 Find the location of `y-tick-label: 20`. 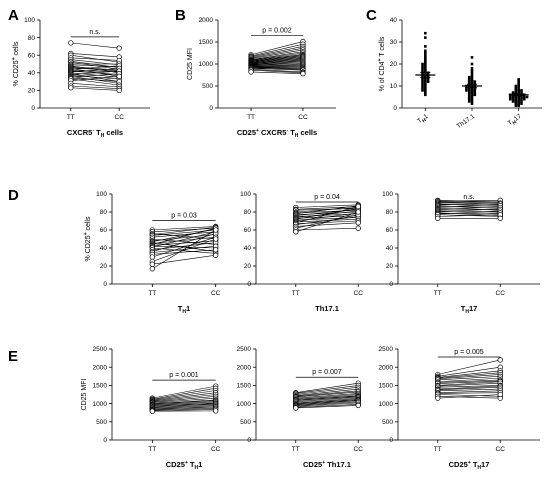

y-tick-label: 20 is located at coordinates (394, 64).